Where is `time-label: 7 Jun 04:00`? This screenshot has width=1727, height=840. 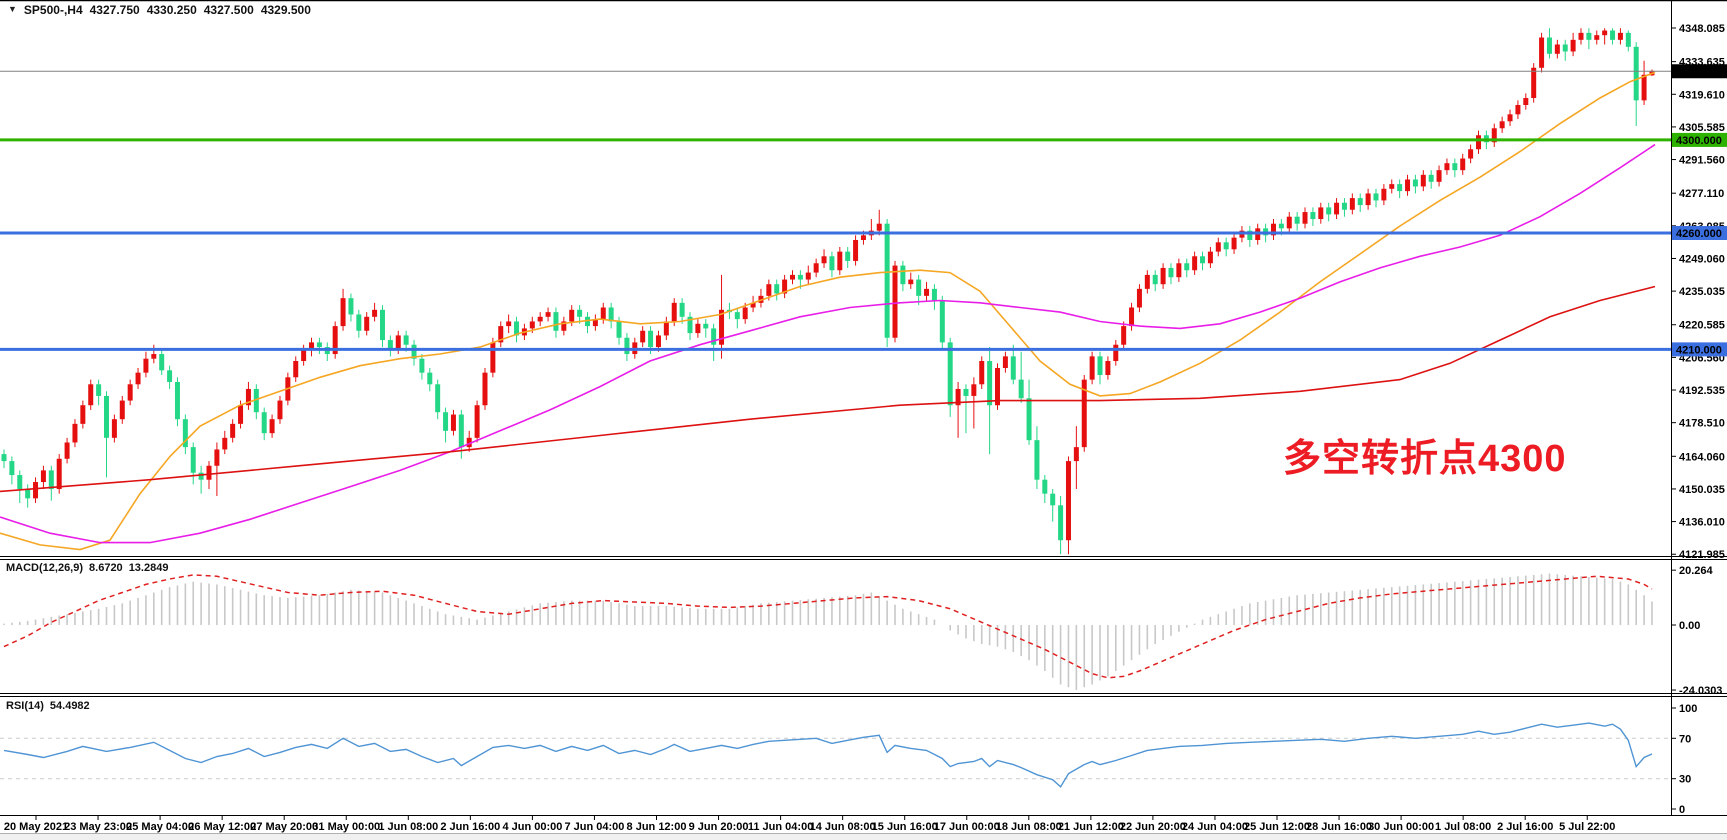
time-label: 7 Jun 04:00 is located at coordinates (594, 827).